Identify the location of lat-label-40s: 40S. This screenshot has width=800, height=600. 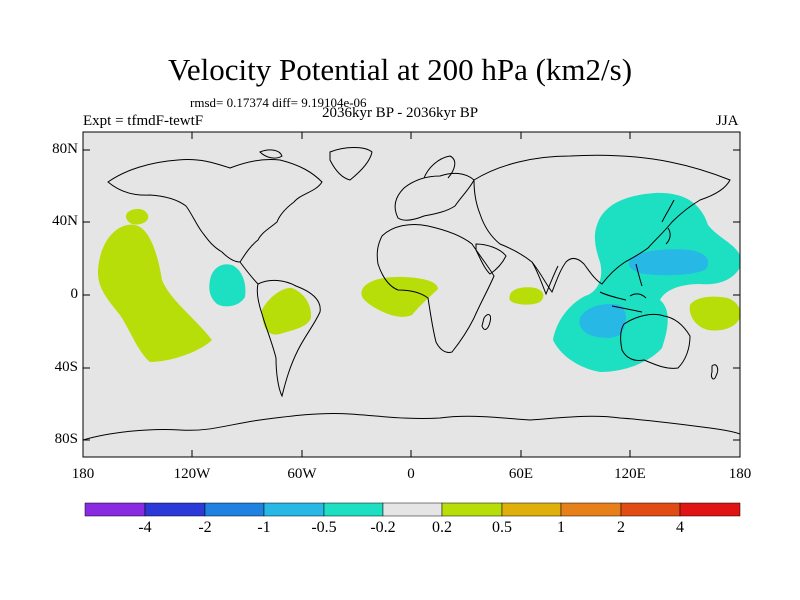
(66, 367).